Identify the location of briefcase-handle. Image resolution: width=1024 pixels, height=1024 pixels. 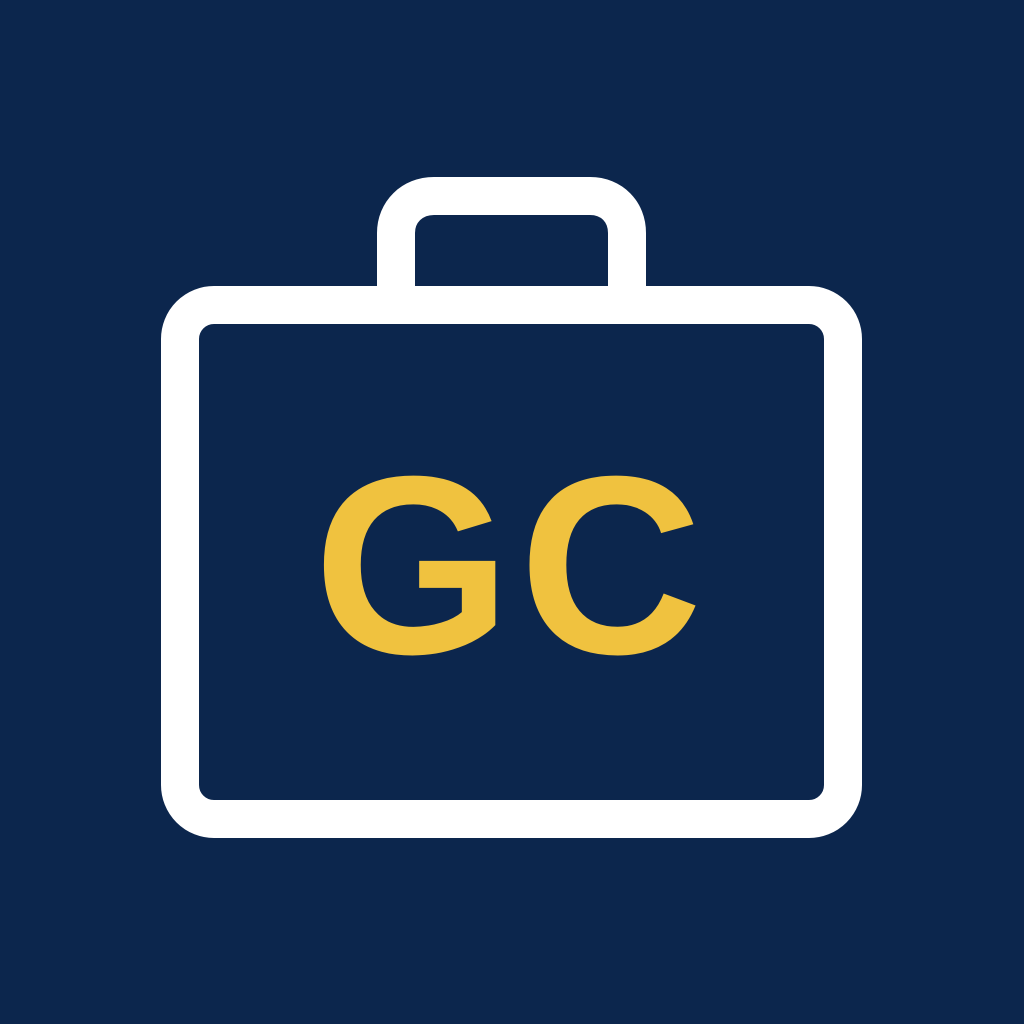
(511, 232).